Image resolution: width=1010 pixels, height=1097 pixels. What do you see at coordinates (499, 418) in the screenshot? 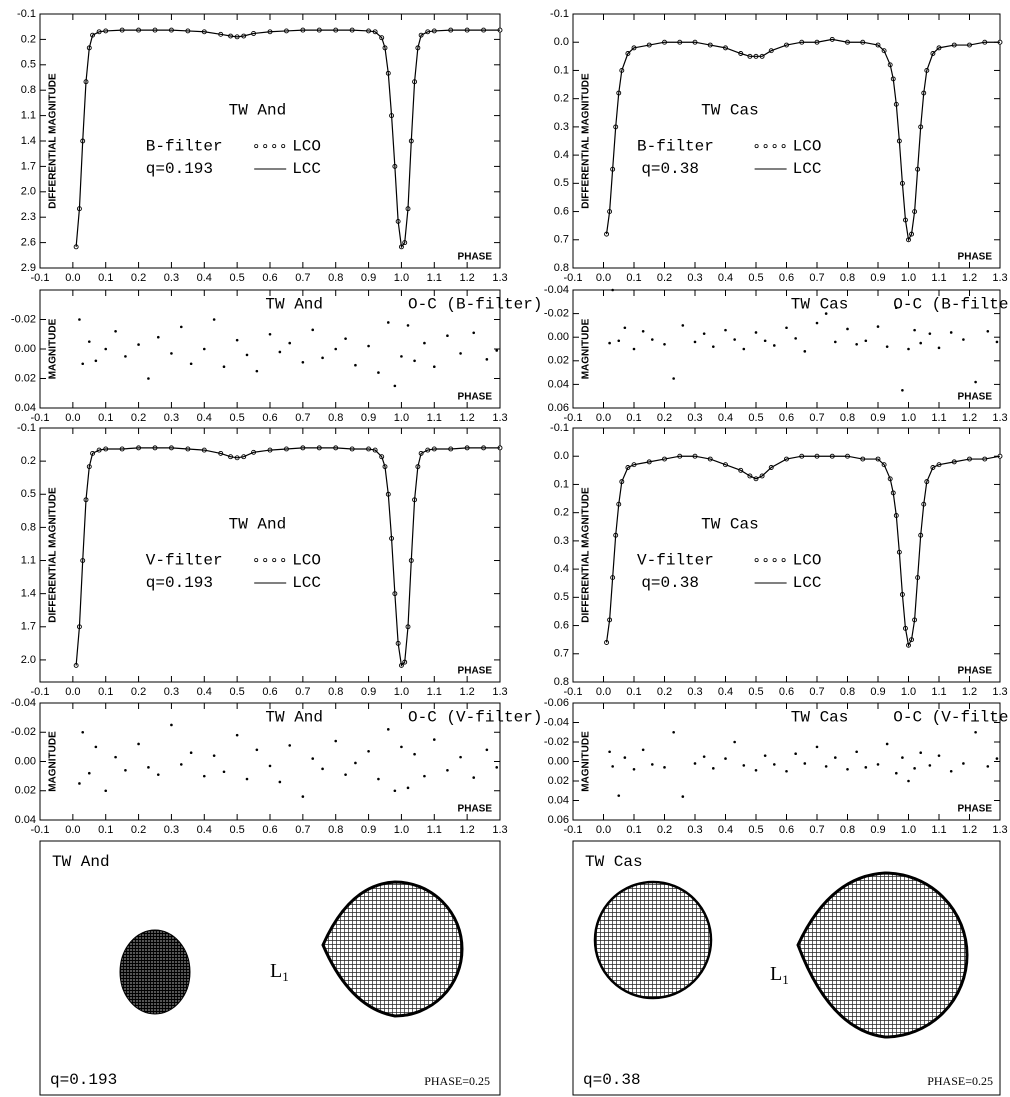
I see `x-tick-label: 1.3` at bounding box center [499, 418].